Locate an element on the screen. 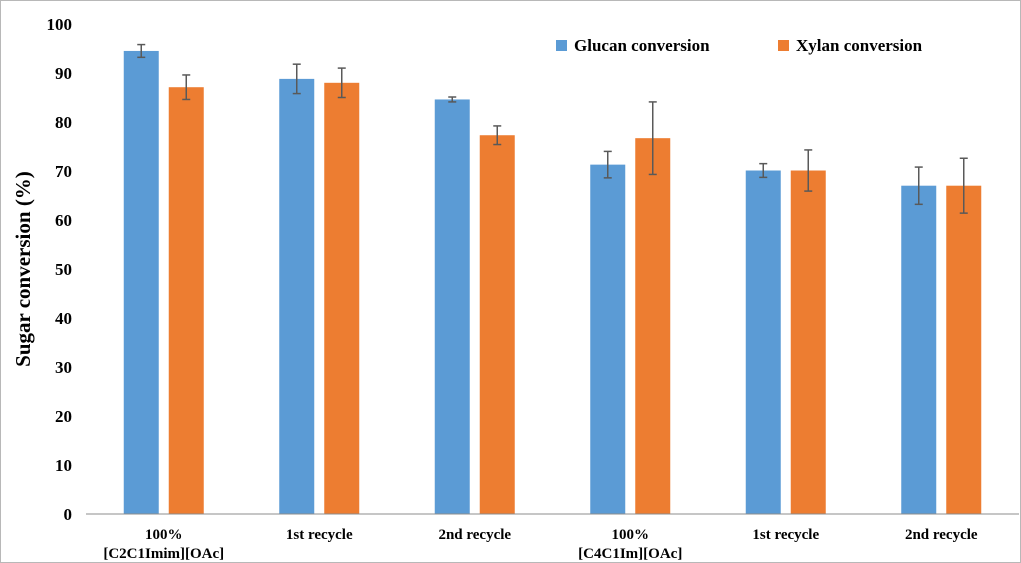 This screenshot has width=1021, height=563. y-tick-label: 0 is located at coordinates (68, 514).